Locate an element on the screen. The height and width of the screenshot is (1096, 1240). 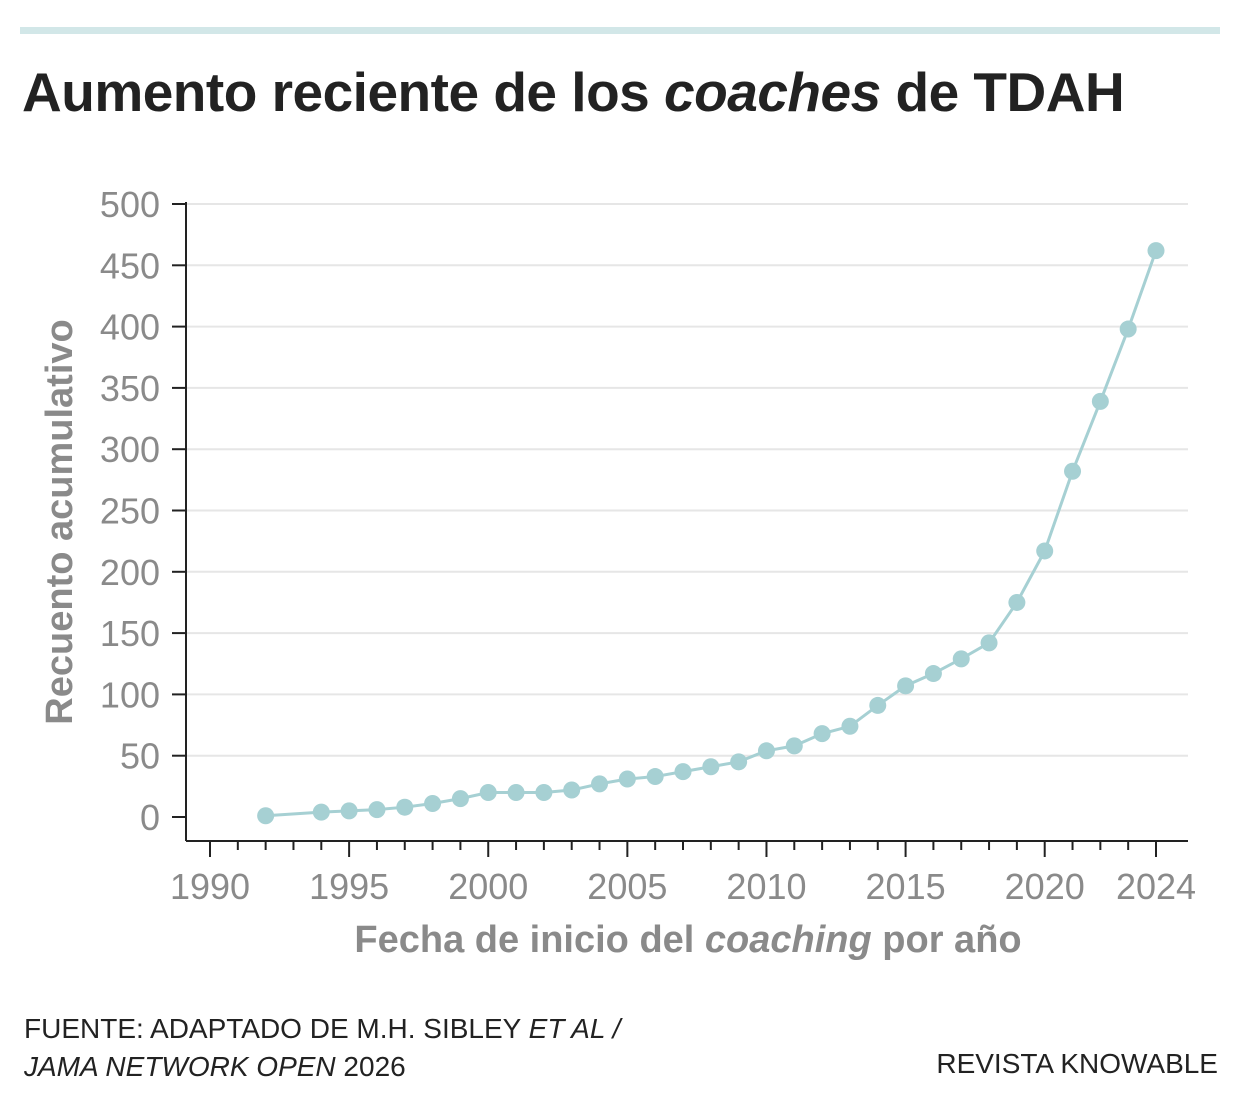
publisher-credit: REVISTA KNOWABLE is located at coordinates (1077, 1063).